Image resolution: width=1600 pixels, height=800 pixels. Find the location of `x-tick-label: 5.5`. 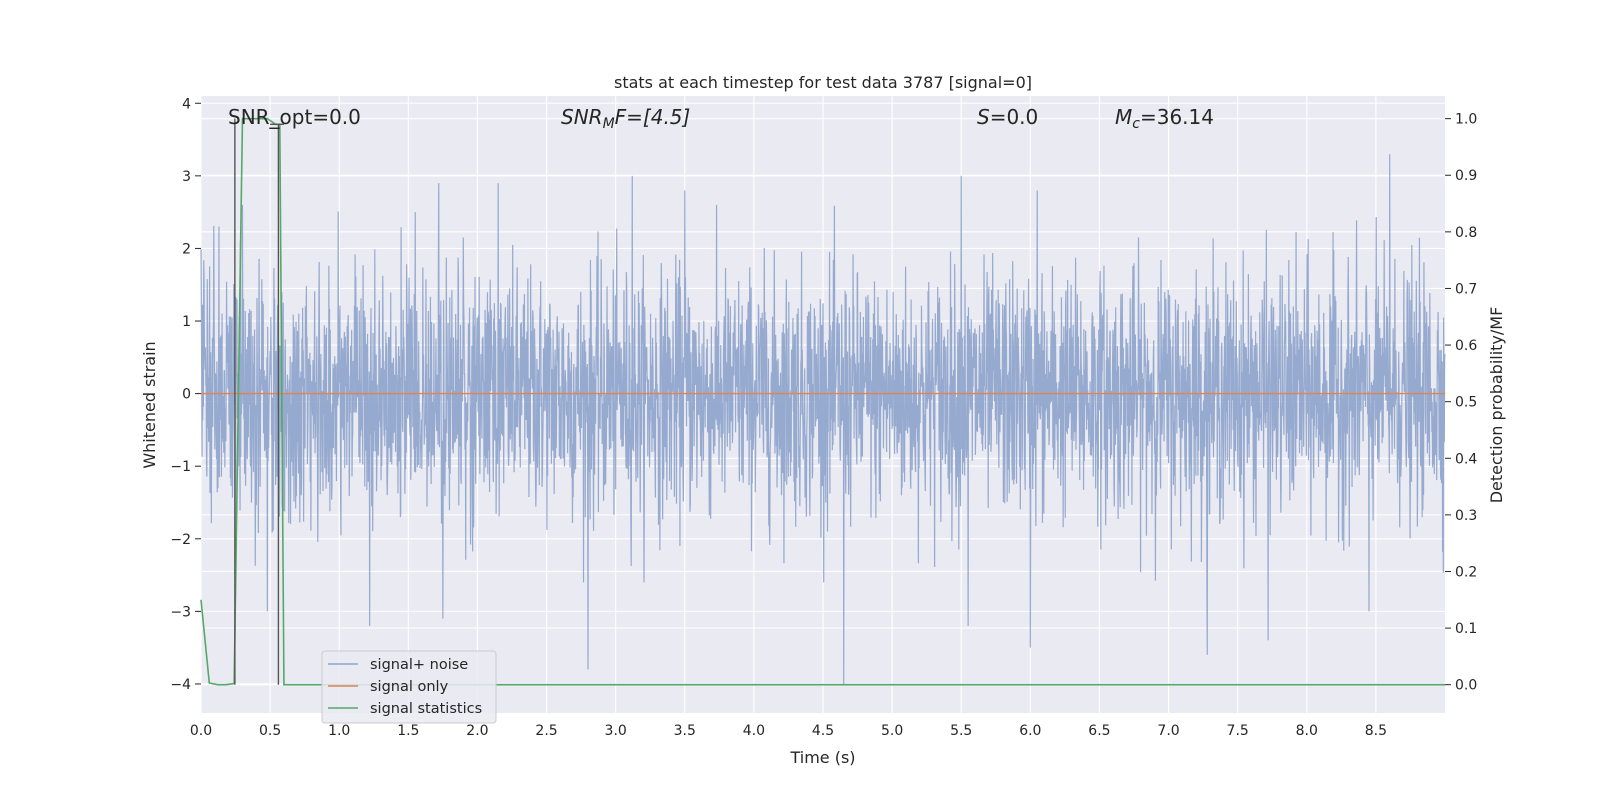

x-tick-label: 5.5 is located at coordinates (961, 731).